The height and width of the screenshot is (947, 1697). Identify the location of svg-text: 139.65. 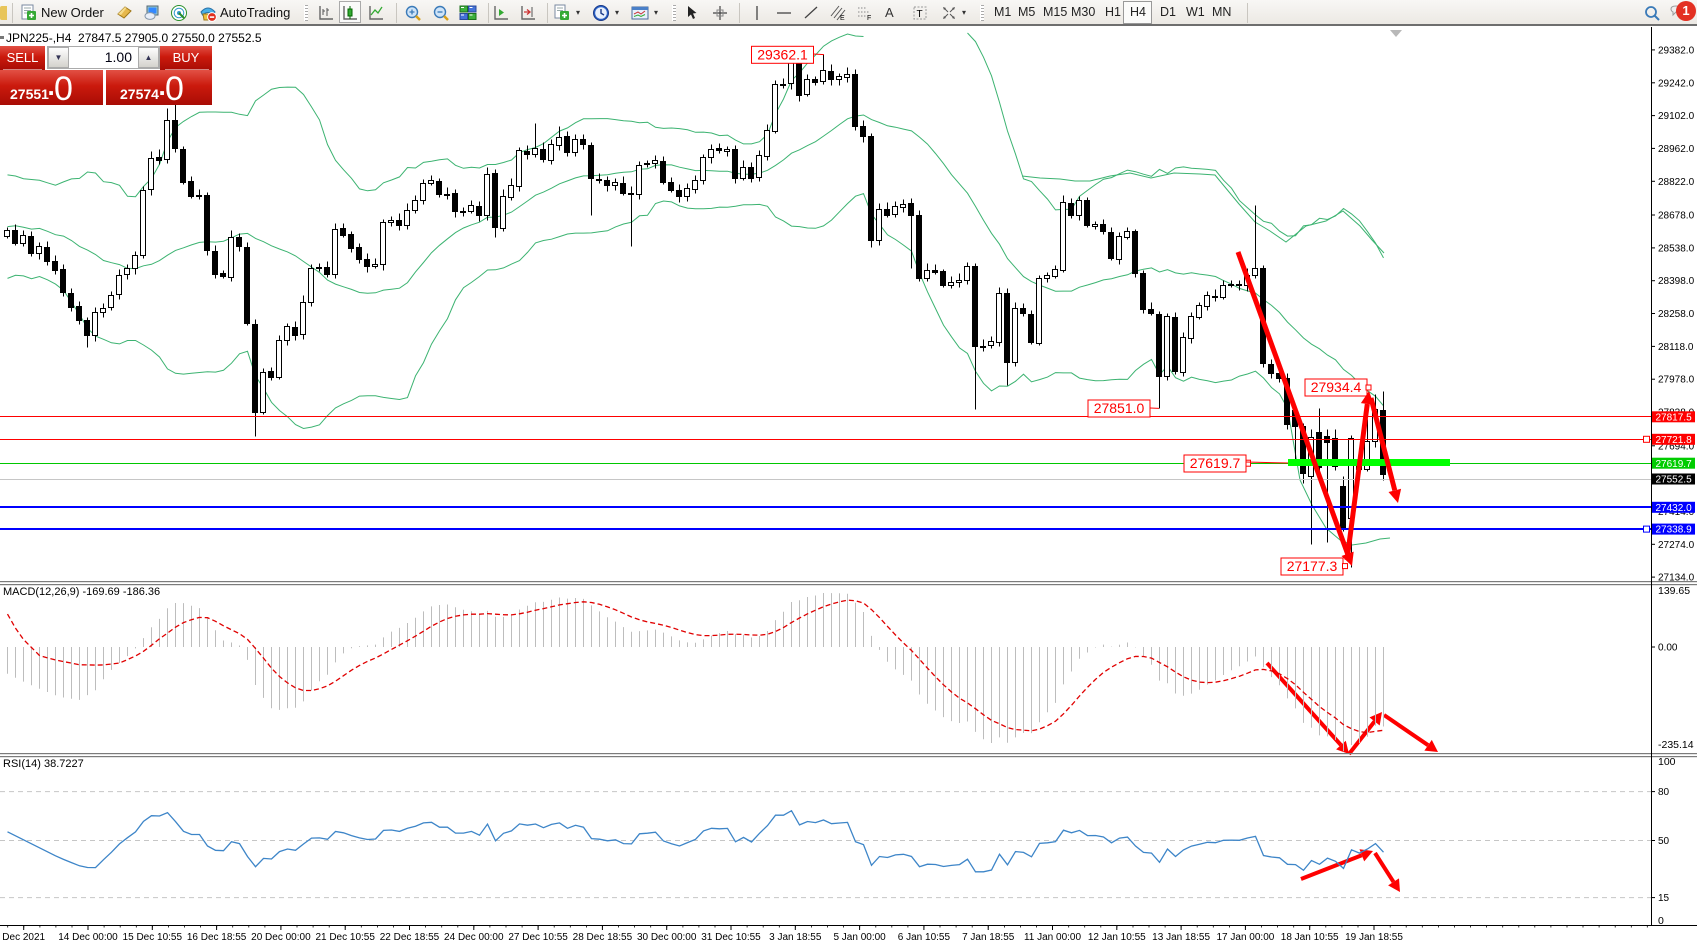
(1674, 591).